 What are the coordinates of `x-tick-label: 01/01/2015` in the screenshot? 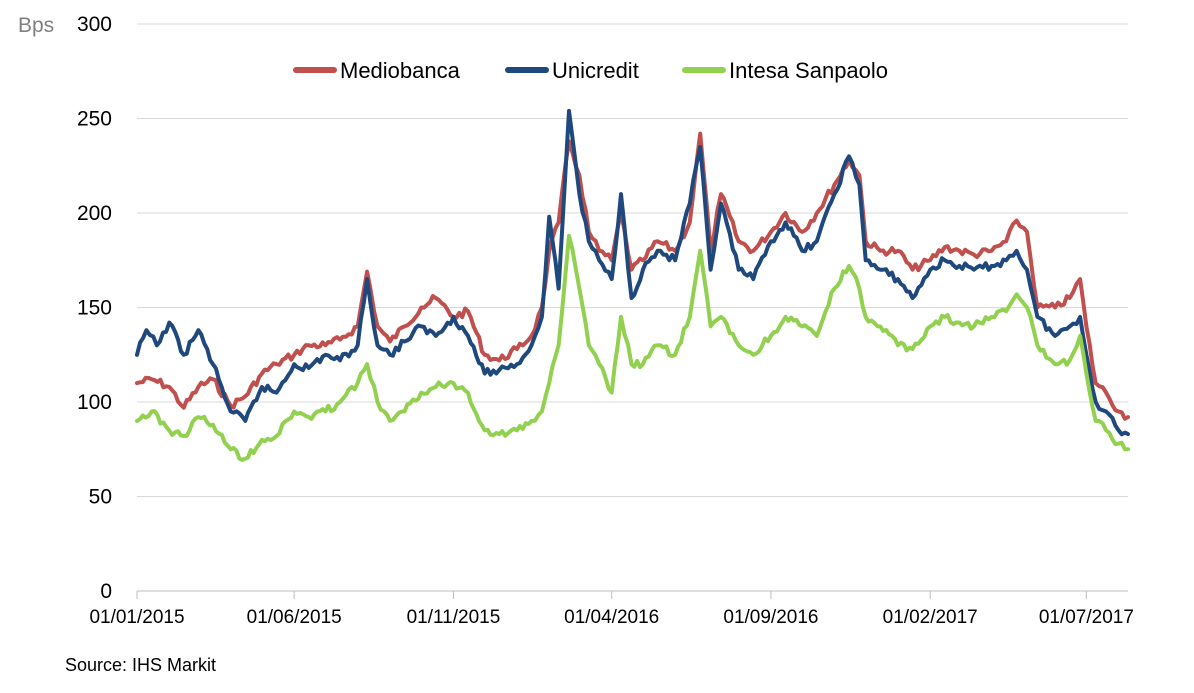 It's located at (136, 617).